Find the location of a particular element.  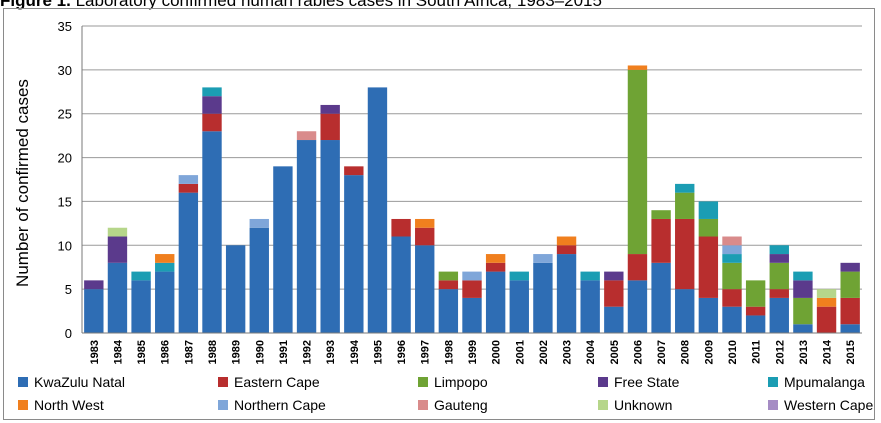

x-tick-label: 2008 is located at coordinates (686, 352).